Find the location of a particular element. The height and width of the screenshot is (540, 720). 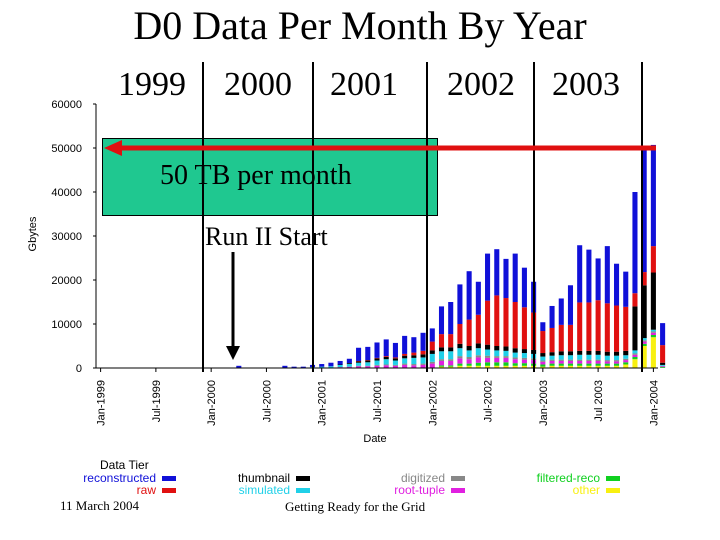

y-tick-label: 20000 is located at coordinates (66, 281).